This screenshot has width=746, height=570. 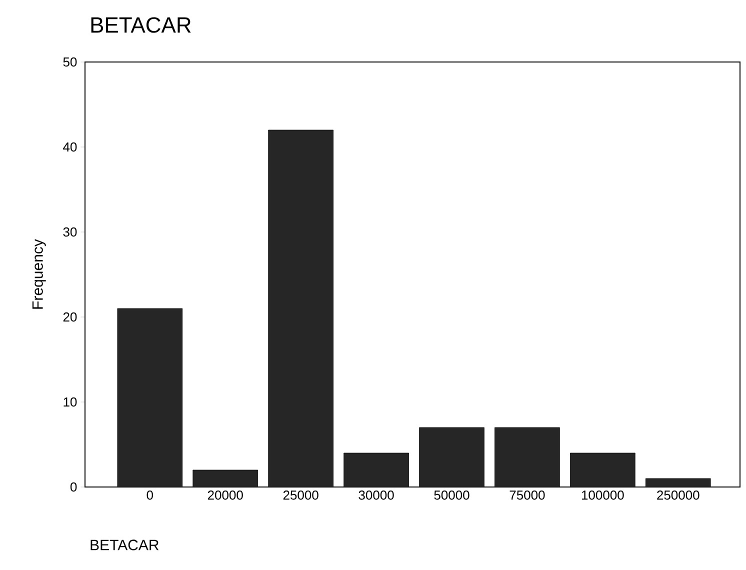 What do you see at coordinates (678, 495) in the screenshot?
I see `x-tick-label: 250000` at bounding box center [678, 495].